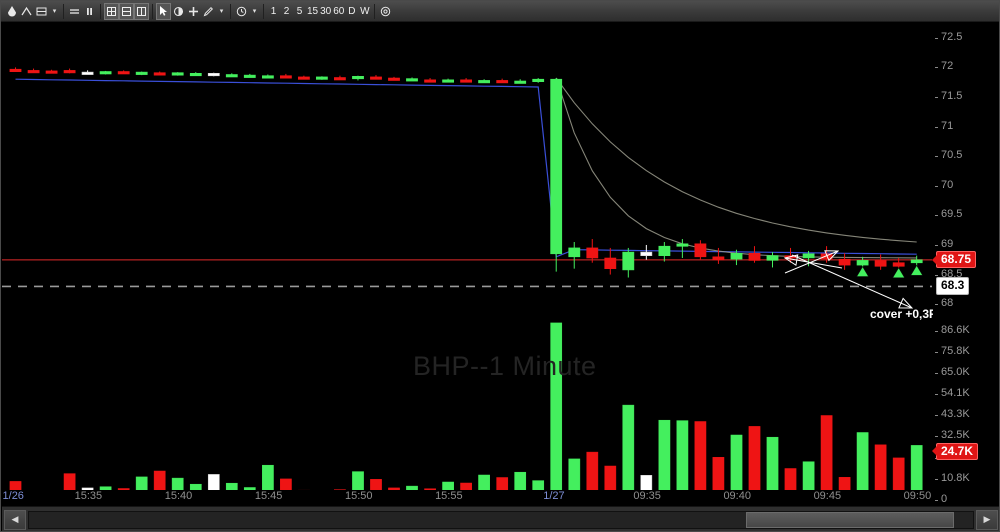  I want to click on price-axis-label: 68, so click(947, 303).